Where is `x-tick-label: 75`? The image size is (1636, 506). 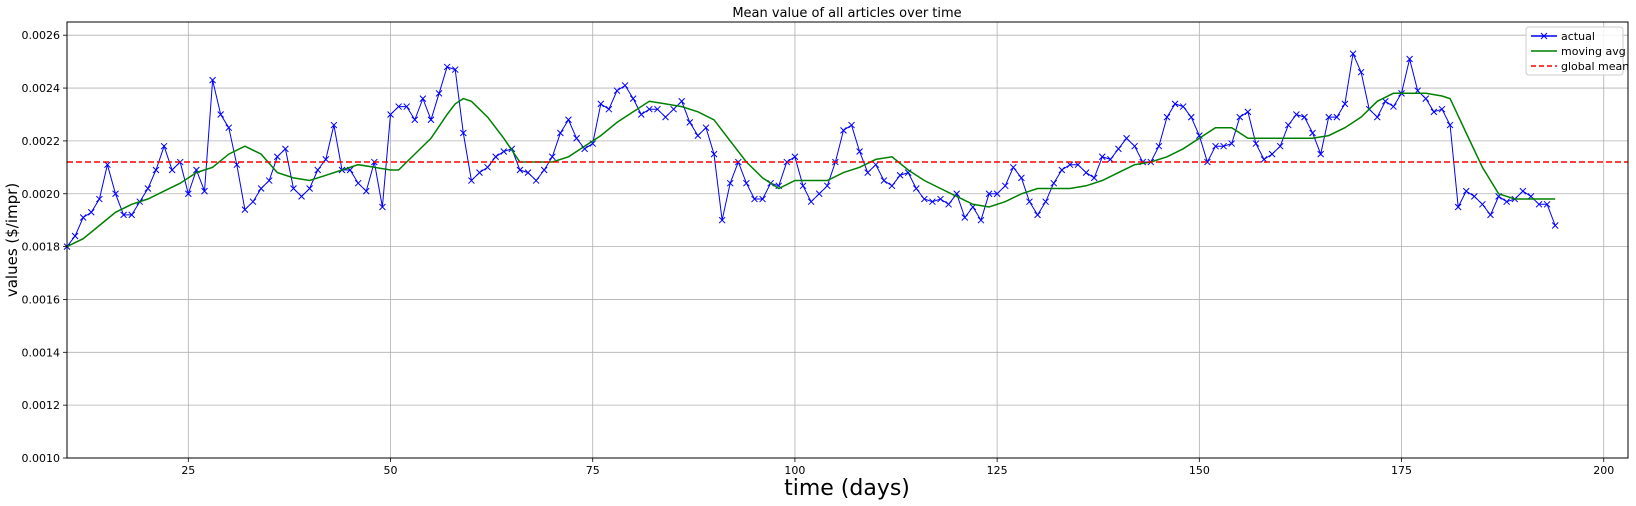 x-tick-label: 75 is located at coordinates (593, 470).